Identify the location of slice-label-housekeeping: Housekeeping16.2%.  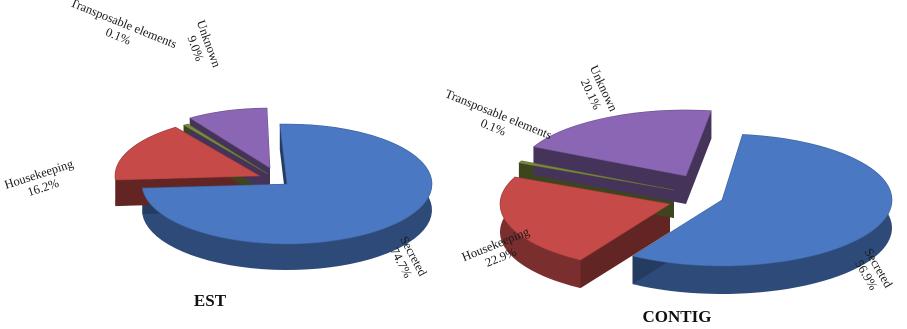
(41, 180).